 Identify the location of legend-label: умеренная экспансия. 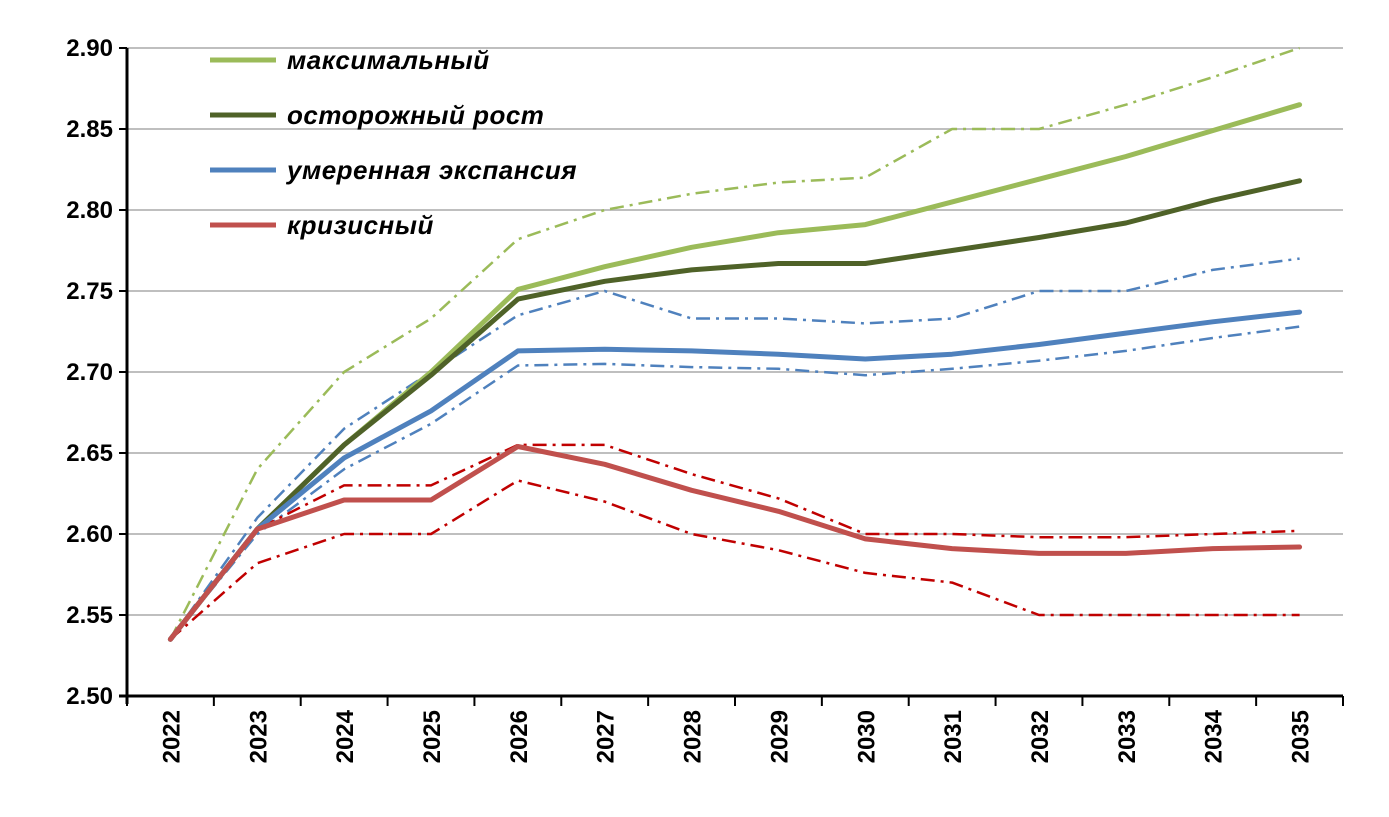
(431, 170).